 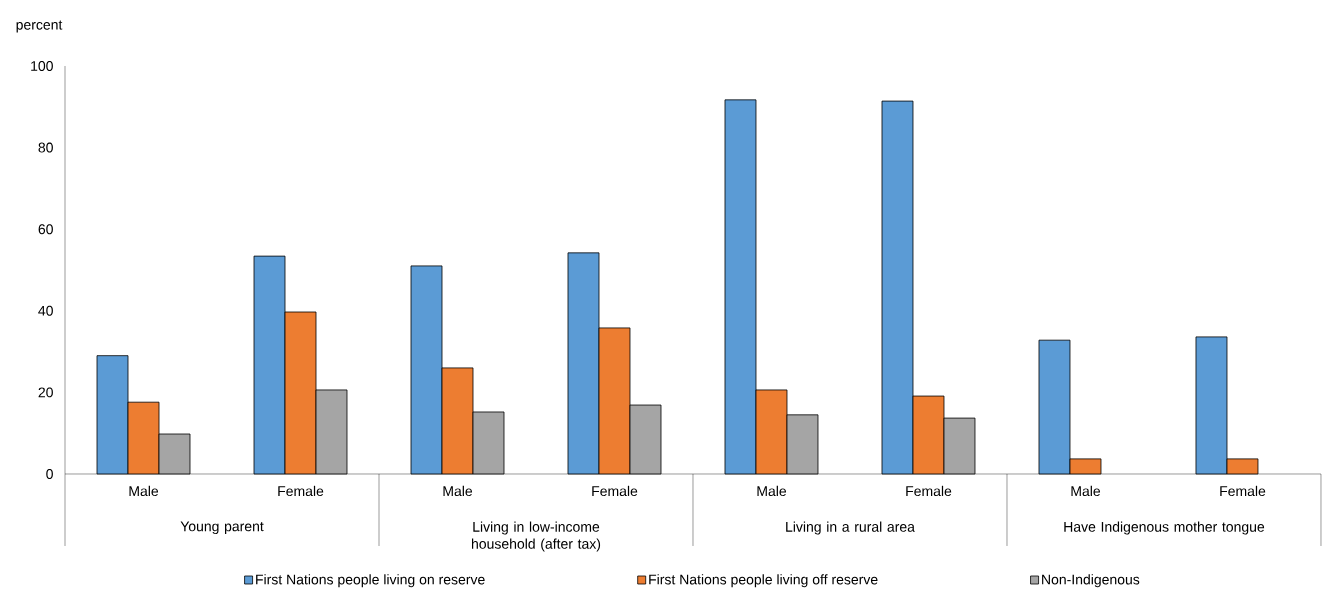 What do you see at coordinates (45, 392) in the screenshot?
I see `y-tick-label: 20` at bounding box center [45, 392].